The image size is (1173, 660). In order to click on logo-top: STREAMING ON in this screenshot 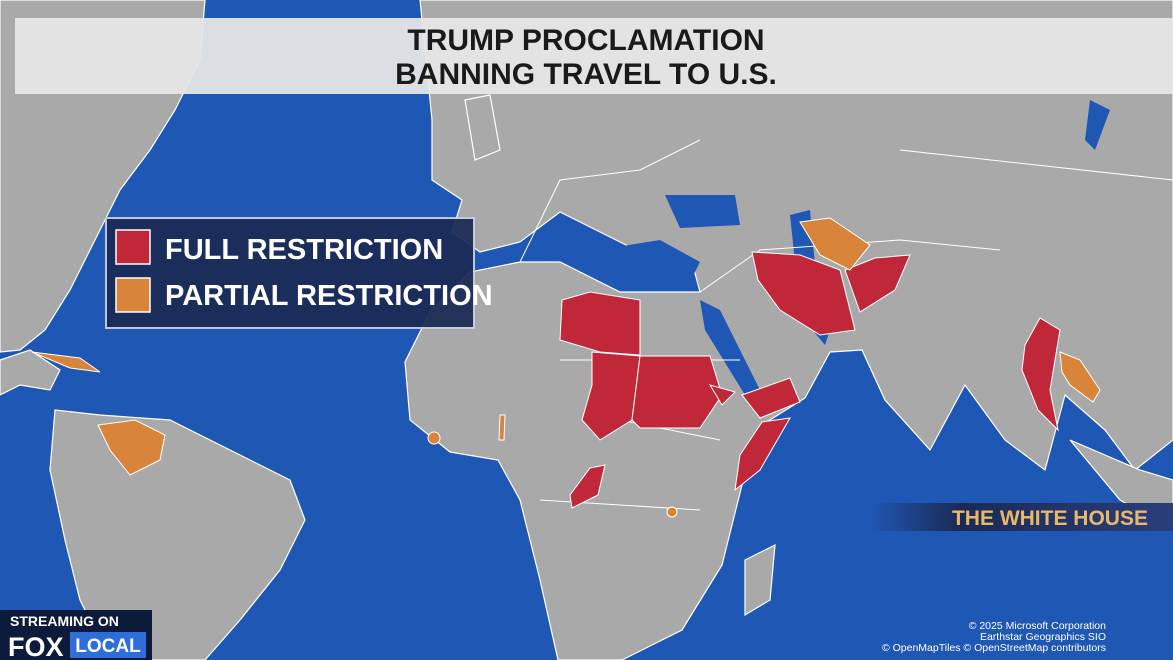, I will do `click(64, 621)`.